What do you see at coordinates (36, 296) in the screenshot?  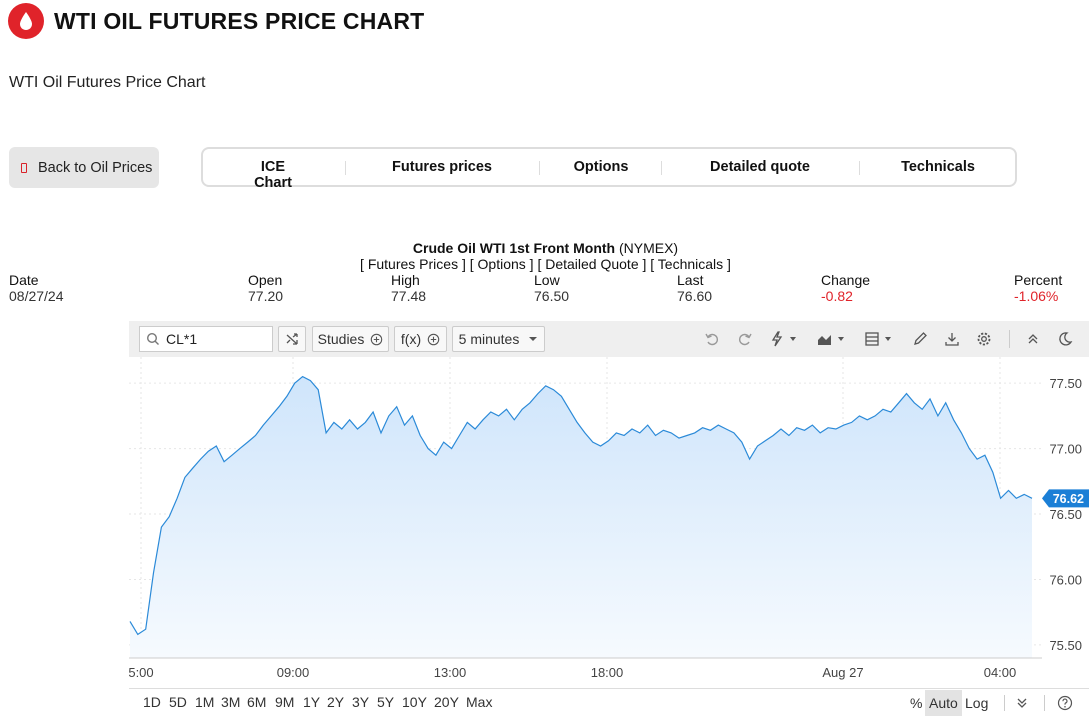 I see `stat-value: 08/27/24` at bounding box center [36, 296].